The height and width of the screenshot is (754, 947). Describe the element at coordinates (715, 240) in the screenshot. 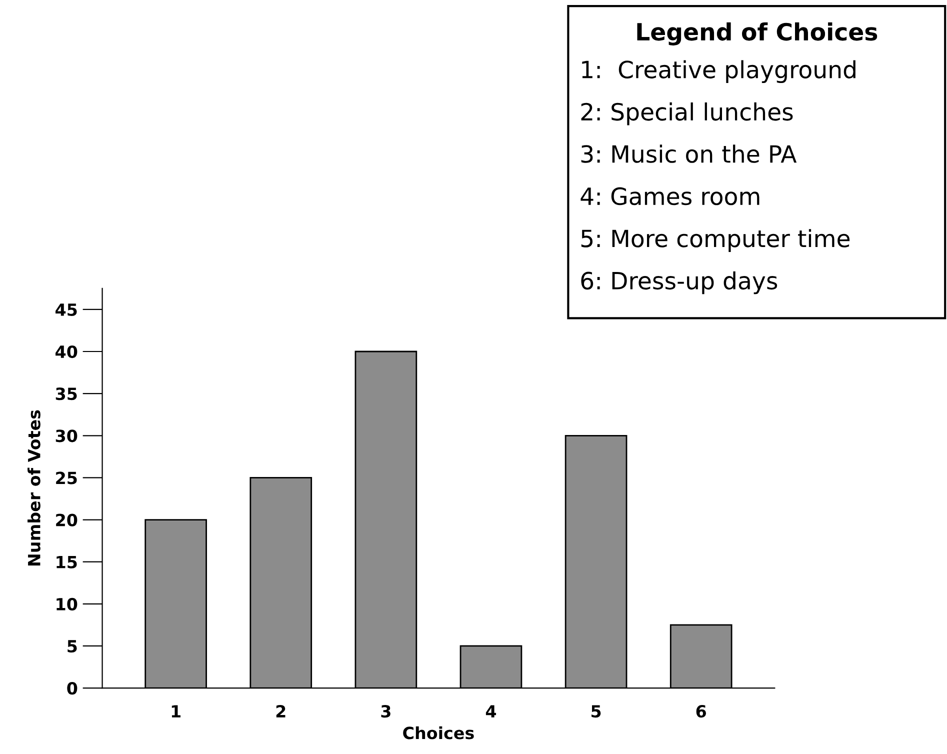

I see `text: 5: More computer time` at that location.